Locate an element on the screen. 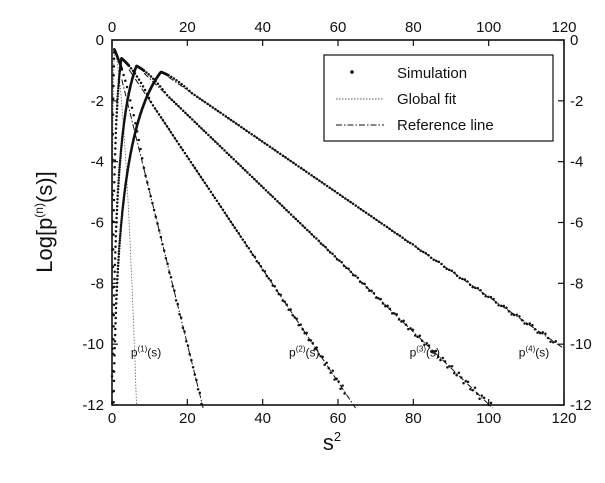 This screenshot has width=605, height=483. x-top-tick-label: 100 is located at coordinates (488, 27).